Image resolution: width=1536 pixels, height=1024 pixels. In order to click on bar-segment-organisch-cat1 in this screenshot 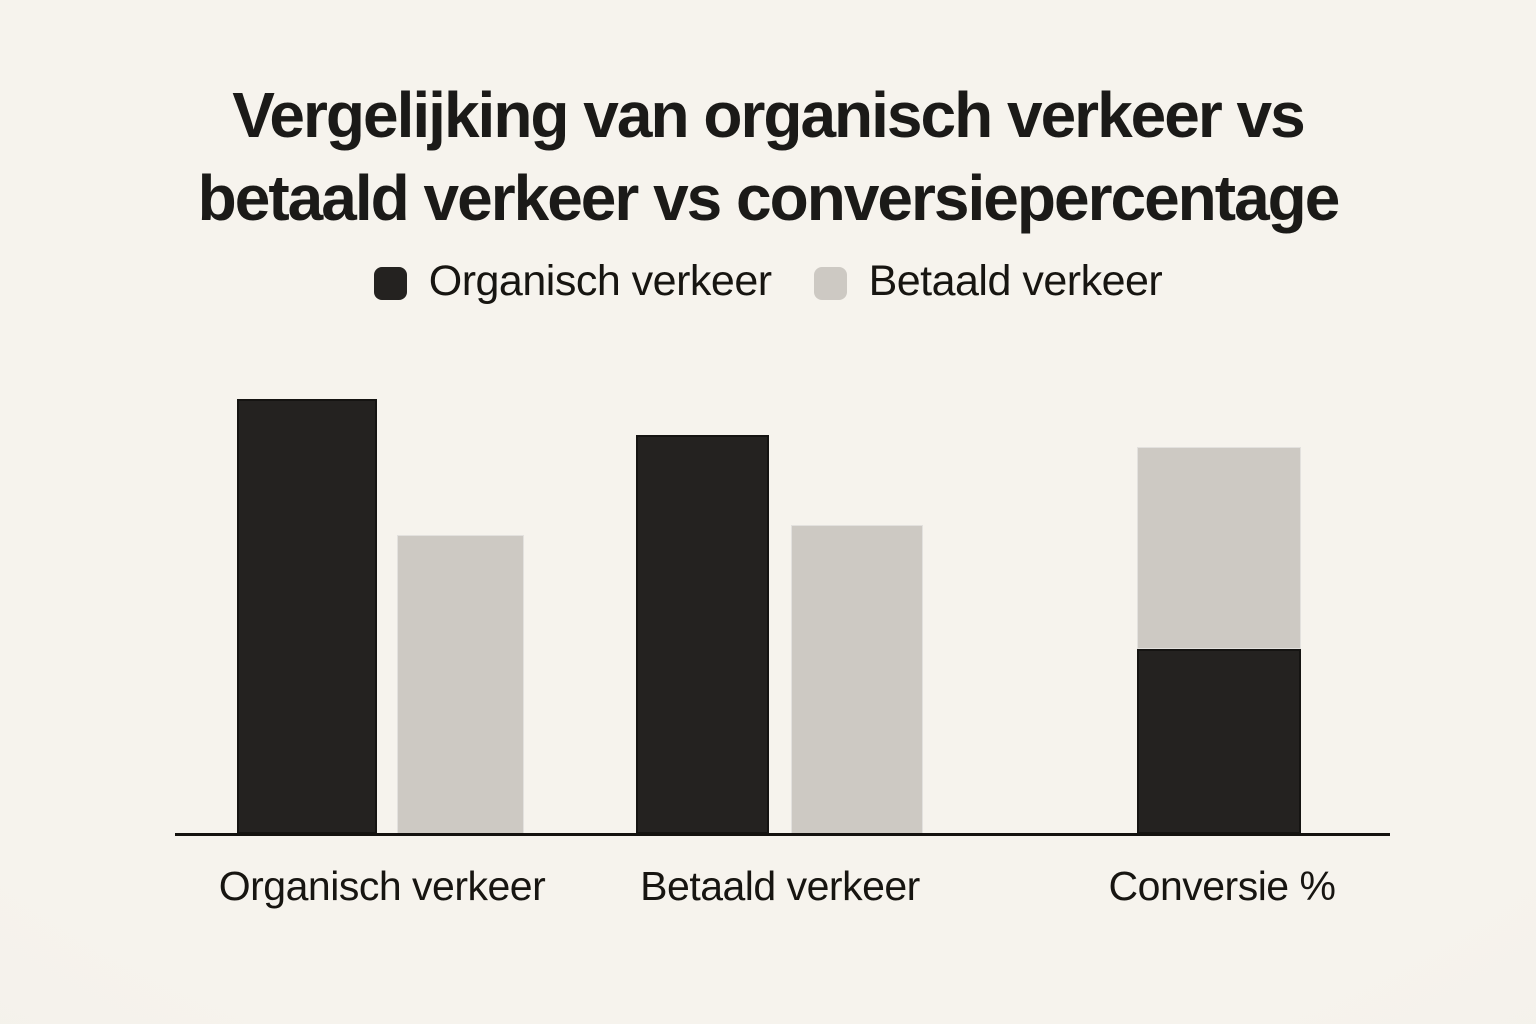, I will do `click(702, 634)`.